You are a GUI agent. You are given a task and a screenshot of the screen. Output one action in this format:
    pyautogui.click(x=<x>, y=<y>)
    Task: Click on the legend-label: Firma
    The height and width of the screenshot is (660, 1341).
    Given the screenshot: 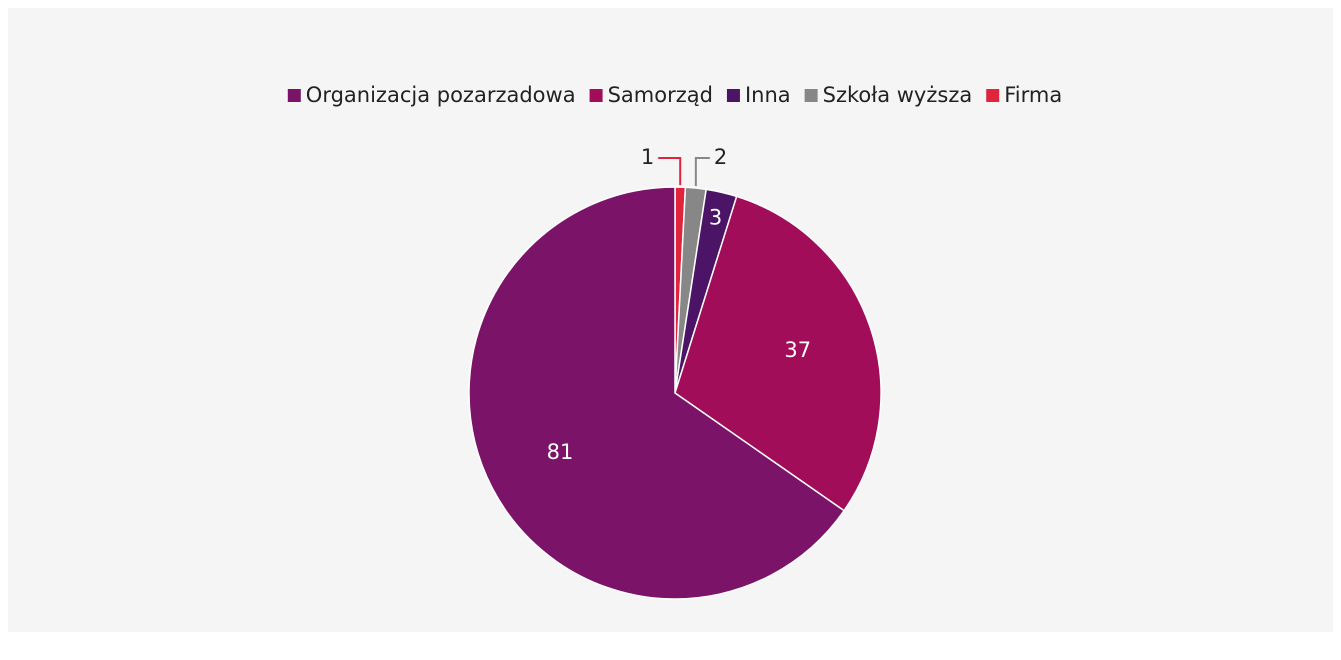 What is the action you would take?
    pyautogui.click(x=1033, y=95)
    